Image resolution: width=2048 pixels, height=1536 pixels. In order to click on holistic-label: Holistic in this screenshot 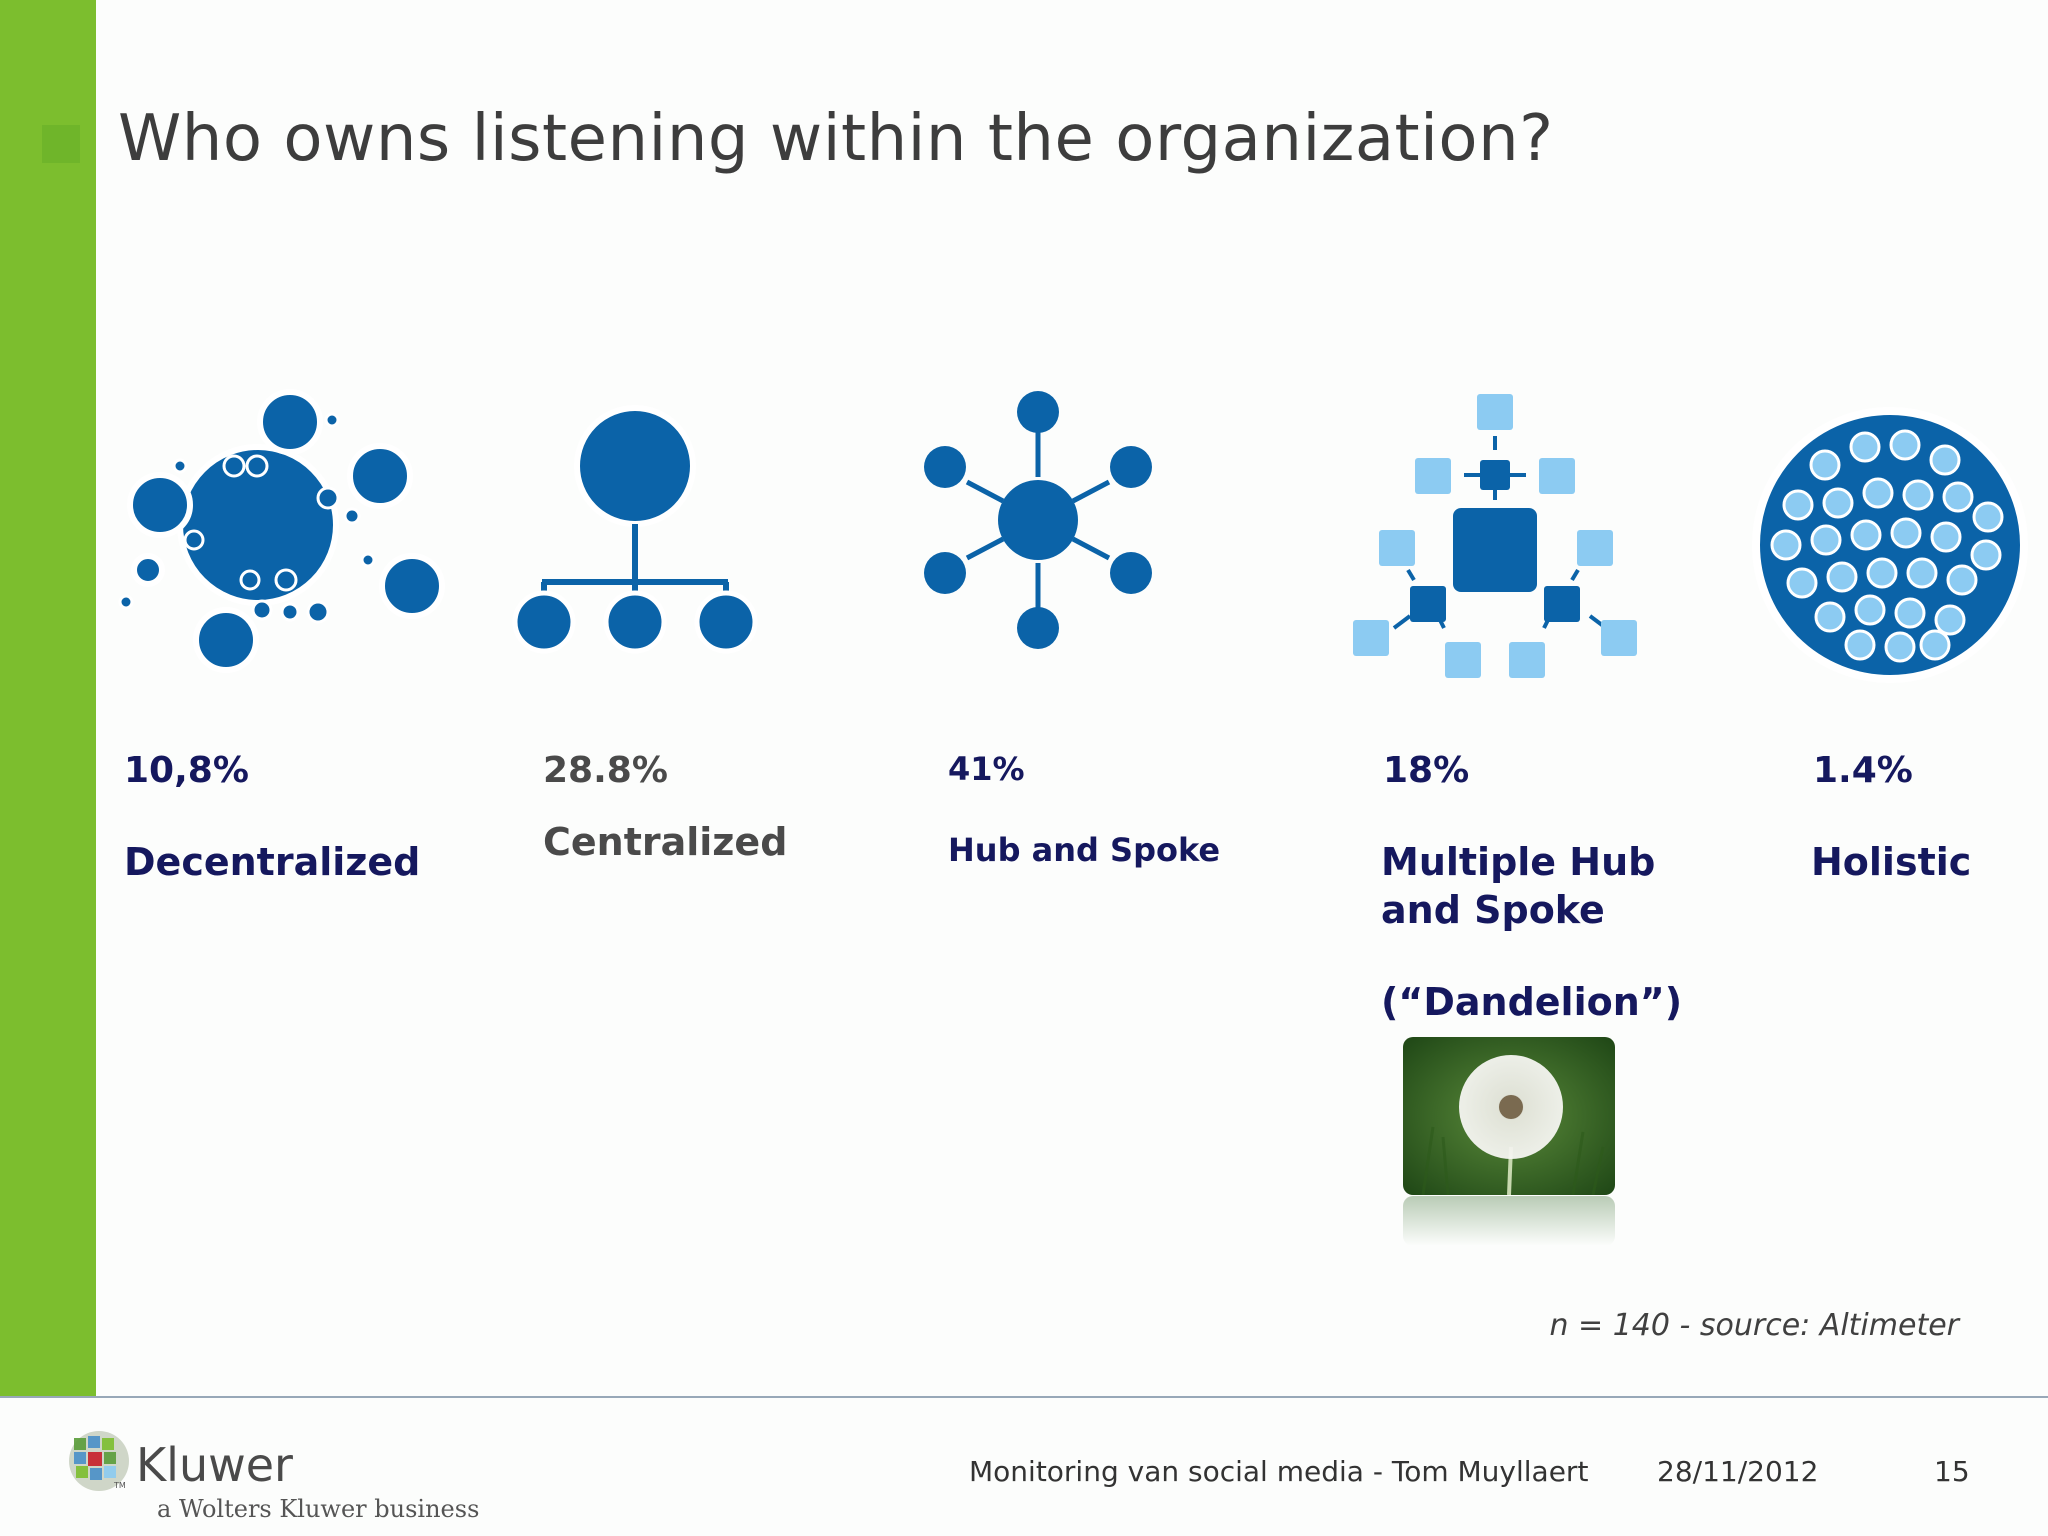, I will do `click(1891, 862)`.